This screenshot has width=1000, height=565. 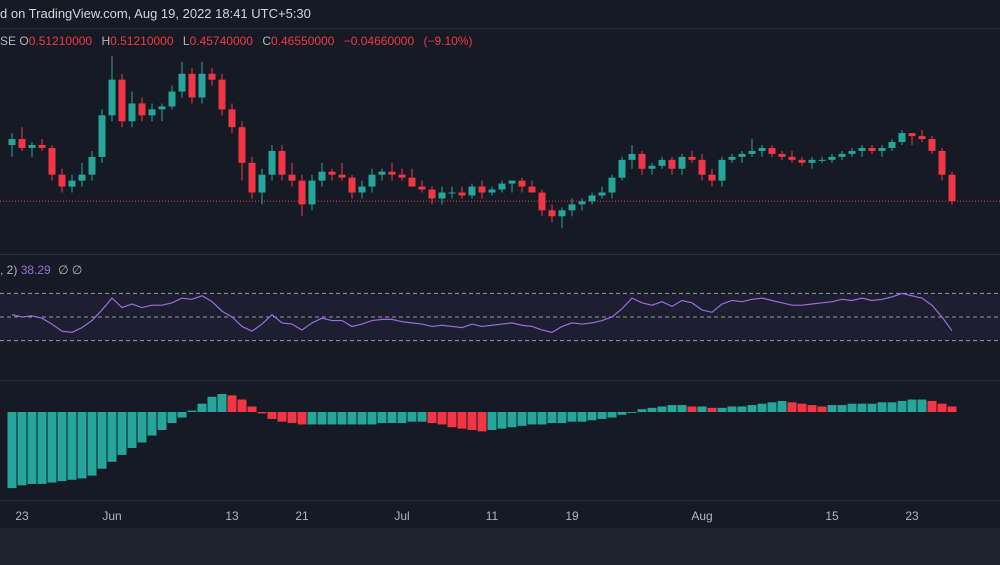 I want to click on rsi-extra-1: ∅, so click(x=63, y=270).